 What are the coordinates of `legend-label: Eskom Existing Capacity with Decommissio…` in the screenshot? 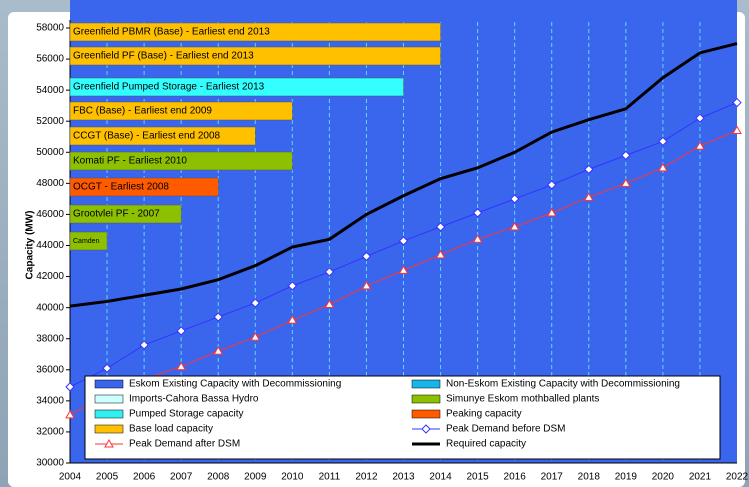 It's located at (235, 384).